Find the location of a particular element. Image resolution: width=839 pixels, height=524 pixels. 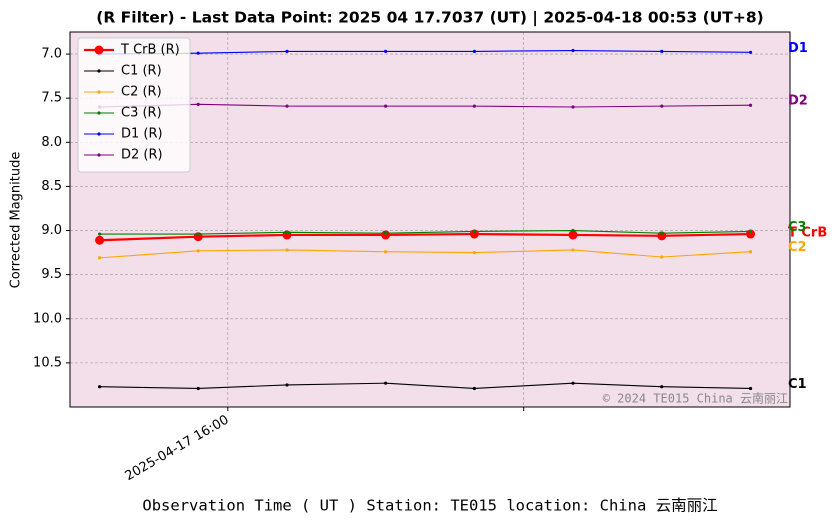

y-tick-label: 10.5 is located at coordinates (47, 362).